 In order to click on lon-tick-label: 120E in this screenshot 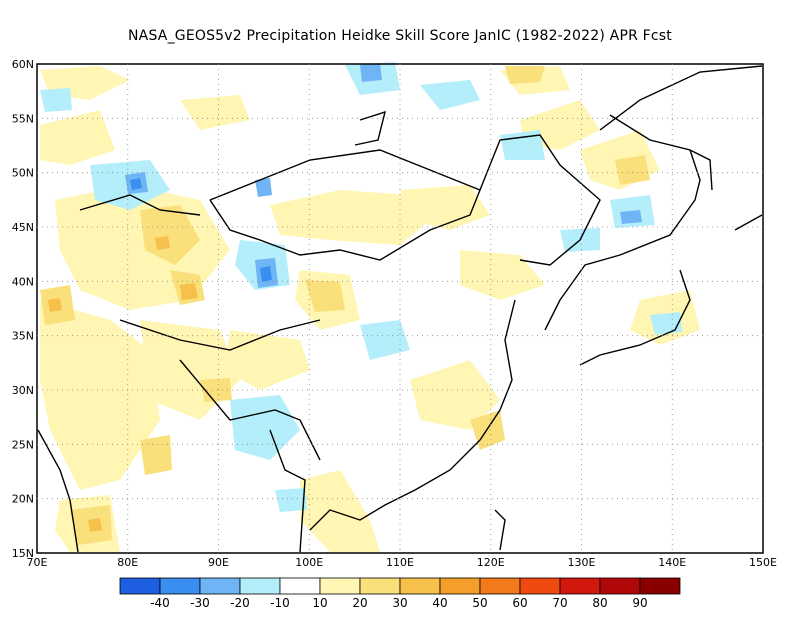, I will do `click(491, 562)`.